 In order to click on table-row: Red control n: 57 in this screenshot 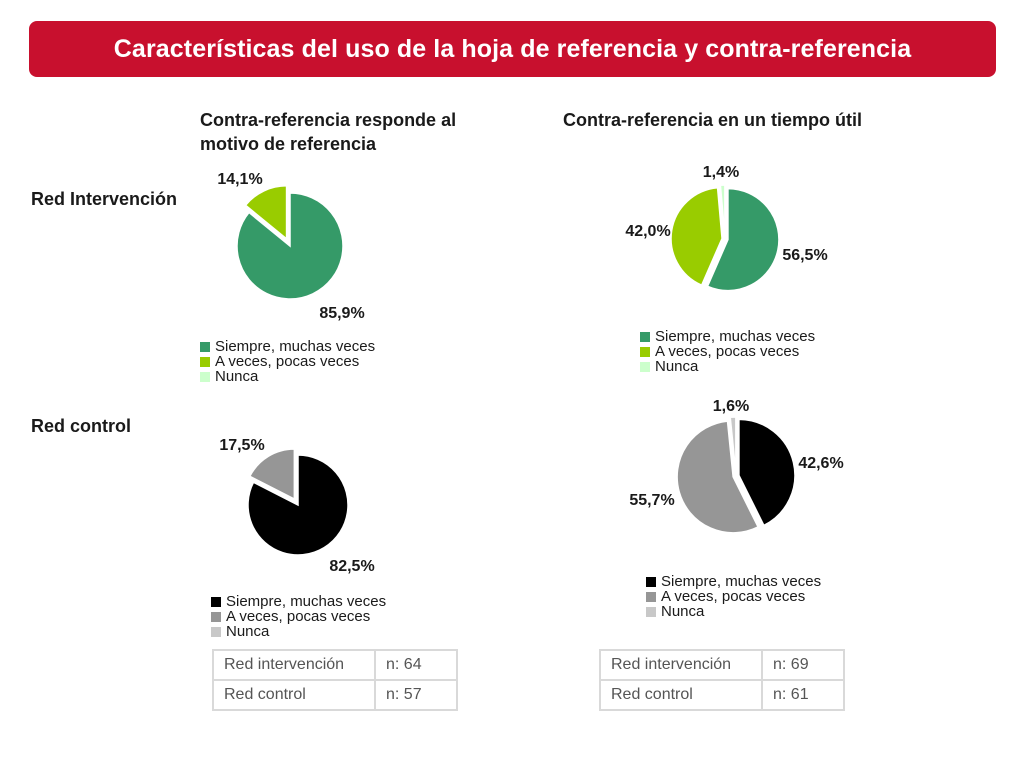, I will do `click(335, 695)`.